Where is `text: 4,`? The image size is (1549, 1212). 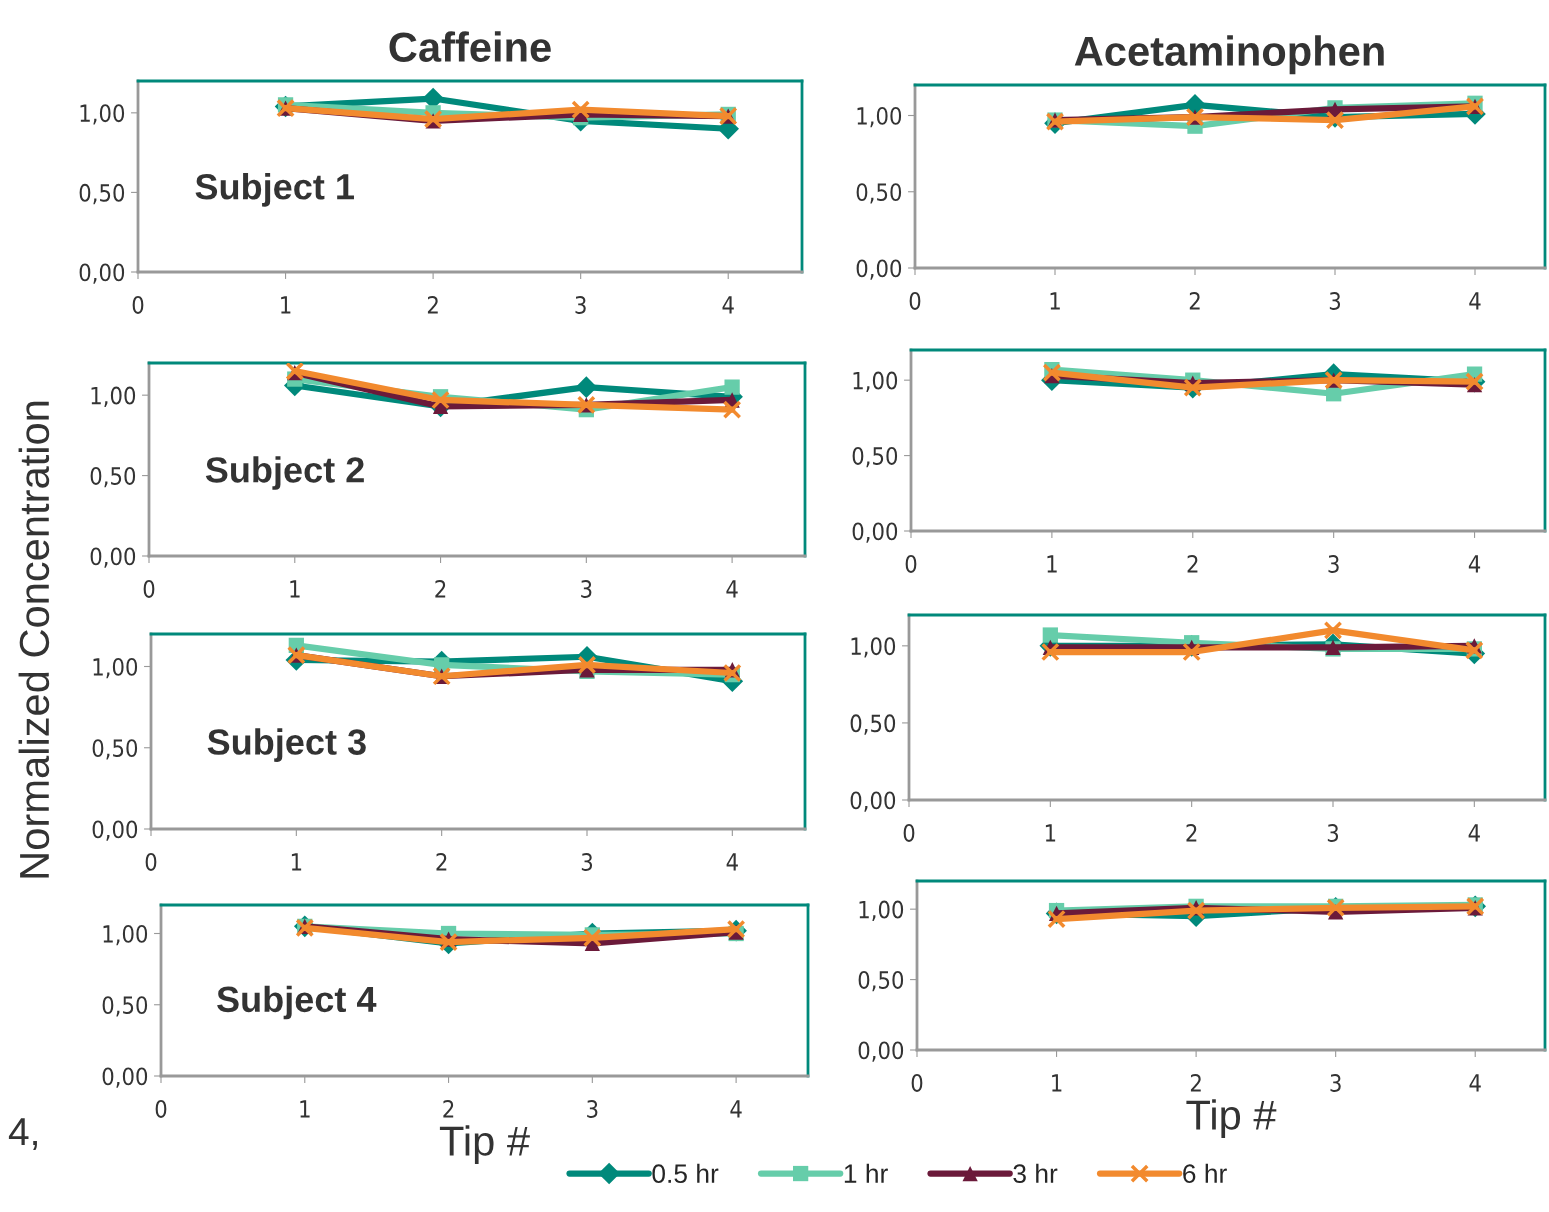 text: 4, is located at coordinates (22, 1134).